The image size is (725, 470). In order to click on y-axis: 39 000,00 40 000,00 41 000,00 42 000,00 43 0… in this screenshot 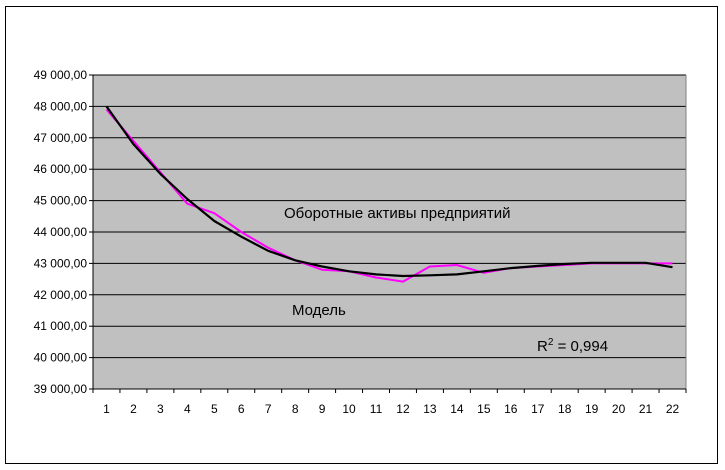, I will do `click(64, 232)`.